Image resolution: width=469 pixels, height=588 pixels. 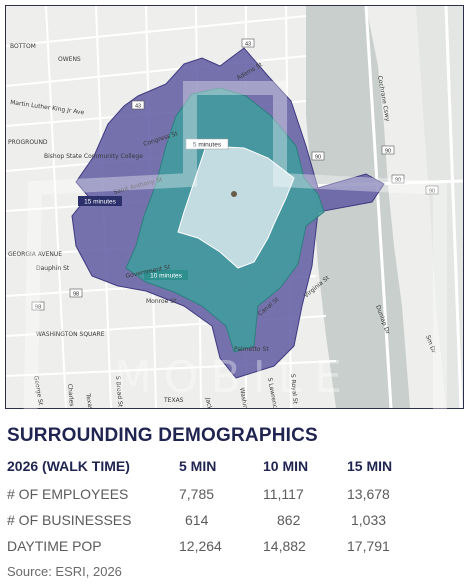 What do you see at coordinates (197, 520) in the screenshot?
I see `row-value: 614` at bounding box center [197, 520].